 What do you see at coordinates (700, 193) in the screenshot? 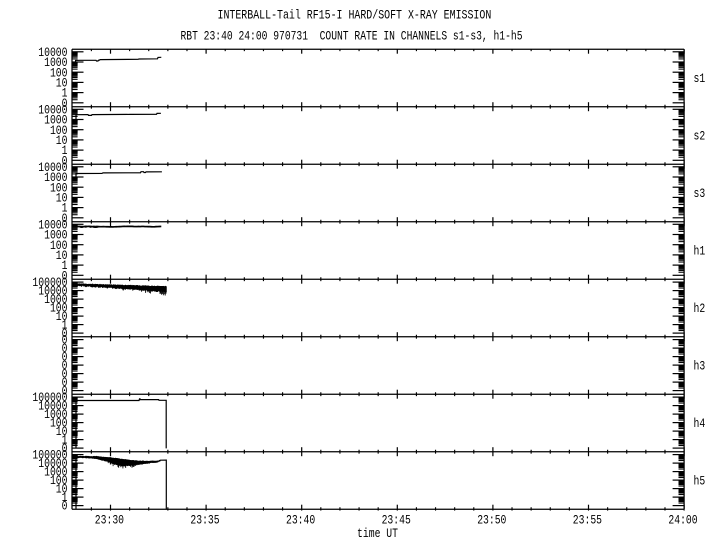
I see `svg-text: s3` at bounding box center [700, 193].